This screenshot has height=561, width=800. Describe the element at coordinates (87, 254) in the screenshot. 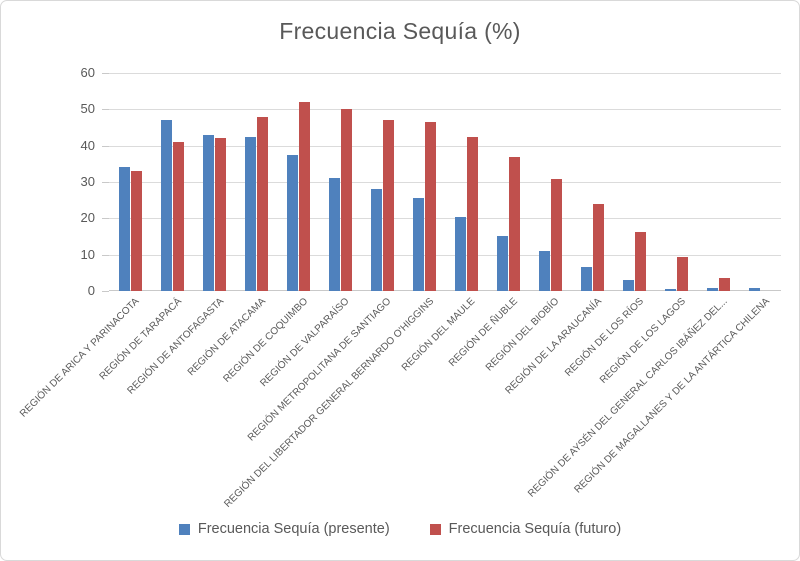

I see `y-tick-label: 10` at that location.